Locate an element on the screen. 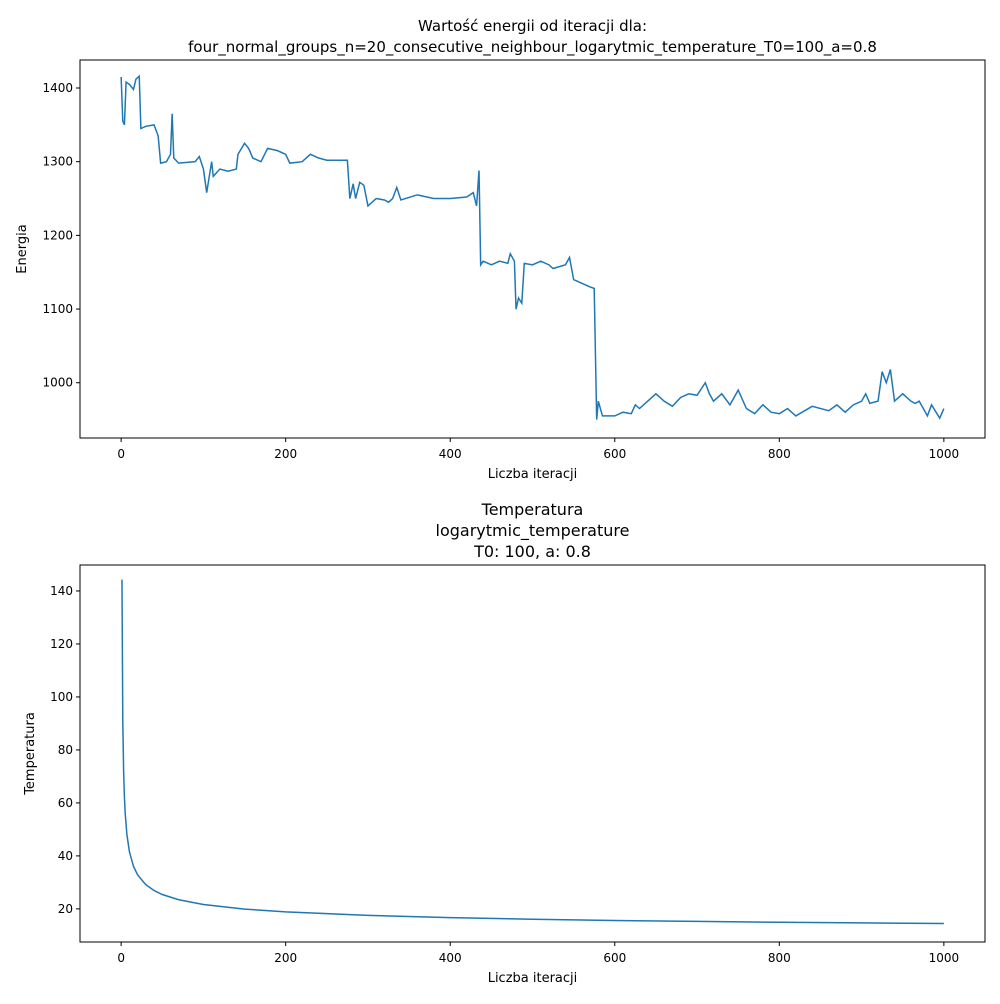 The image size is (1000, 1004). y-tick-label: 40 is located at coordinates (65, 856).